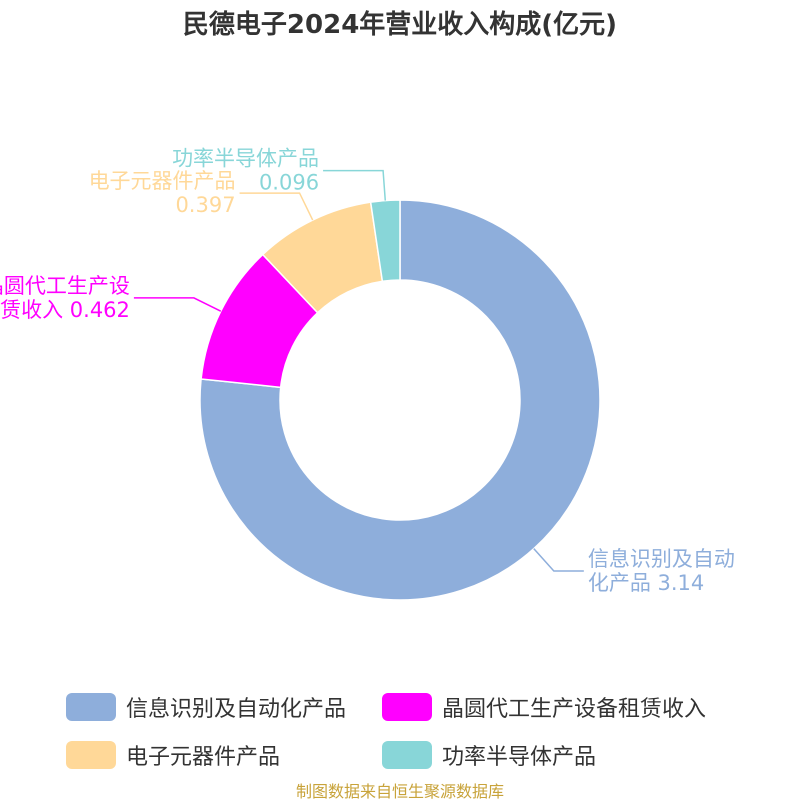 The height and width of the screenshot is (802, 800). I want to click on legend-swatch-power-semiconductor, so click(407, 755).